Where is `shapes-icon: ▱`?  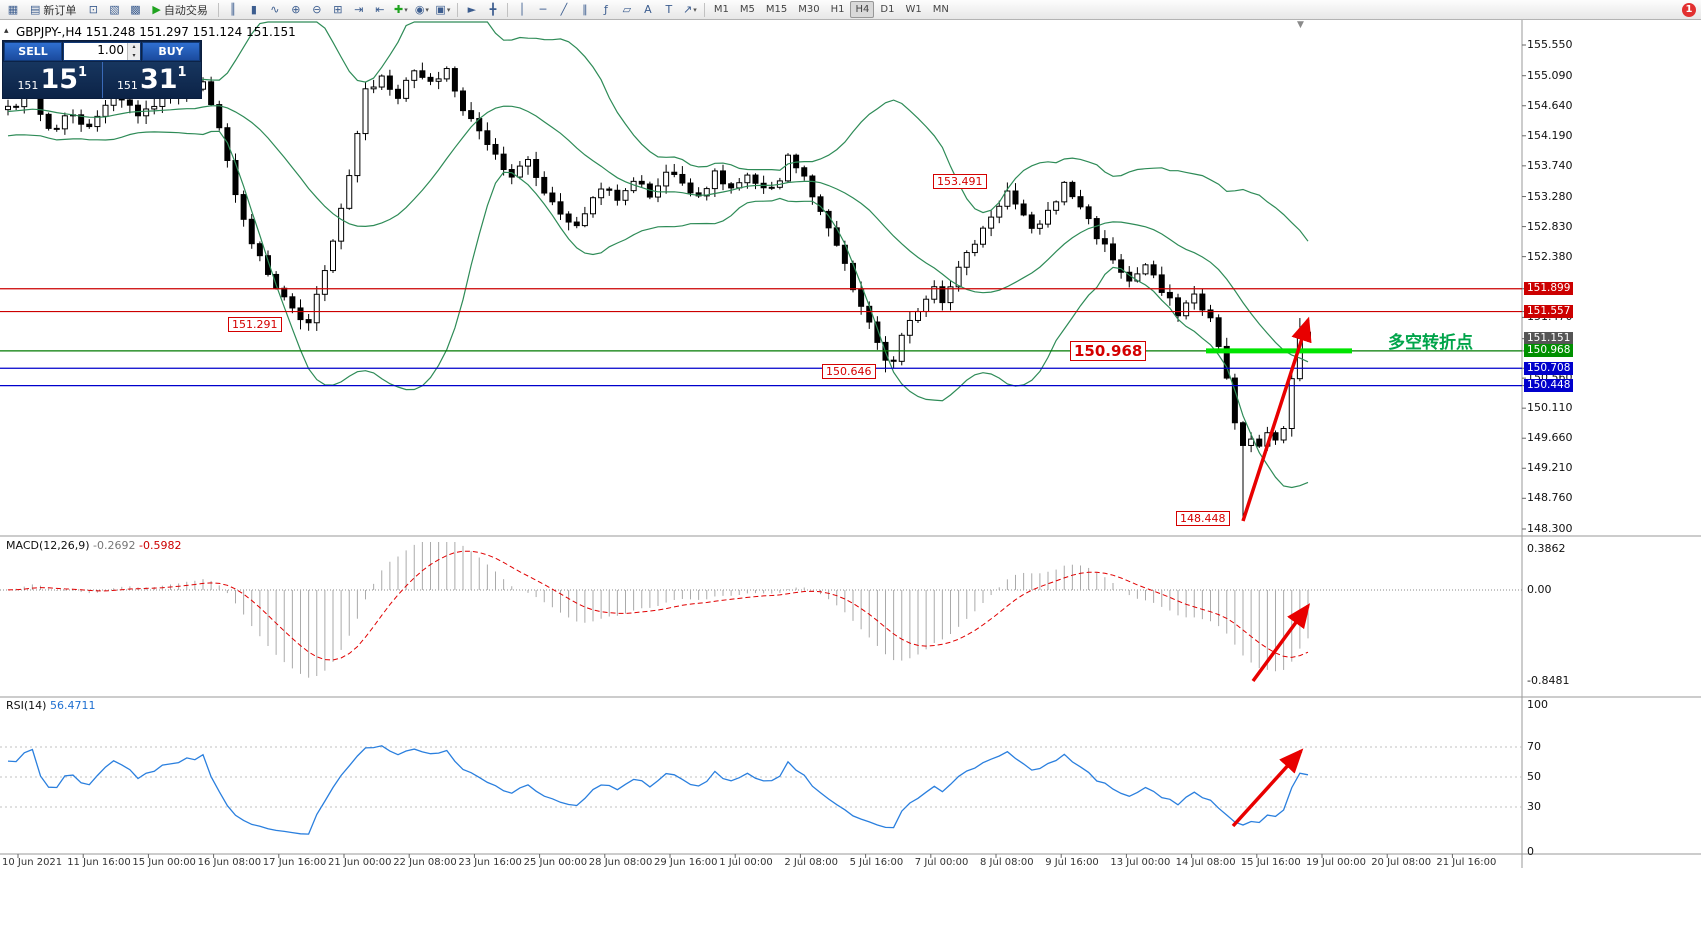 shapes-icon: ▱ is located at coordinates (627, 9).